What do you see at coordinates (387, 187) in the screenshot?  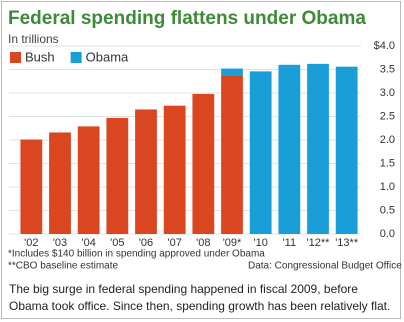 I see `y-tick-label: 1.0` at bounding box center [387, 187].